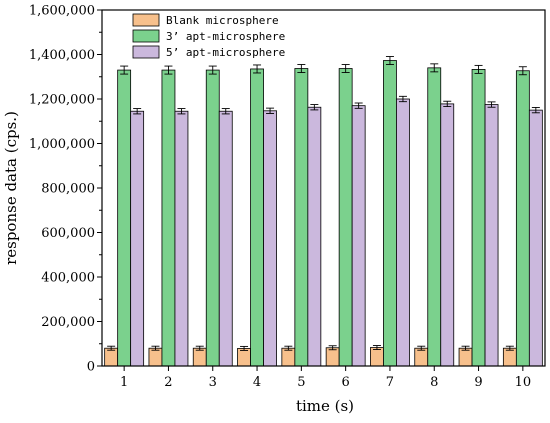  I want to click on x-tick-label: 2, so click(168, 382).